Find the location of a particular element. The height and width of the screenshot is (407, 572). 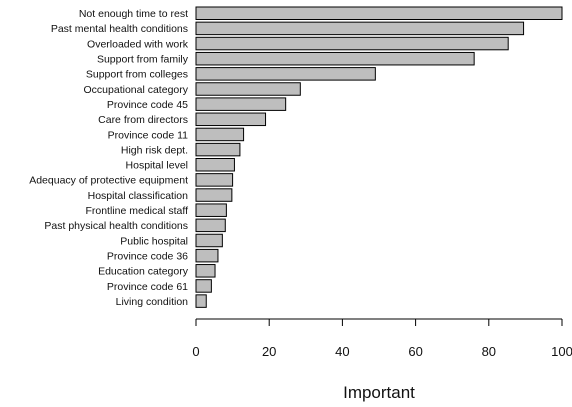

x-axis-title: Important is located at coordinates (379, 392).